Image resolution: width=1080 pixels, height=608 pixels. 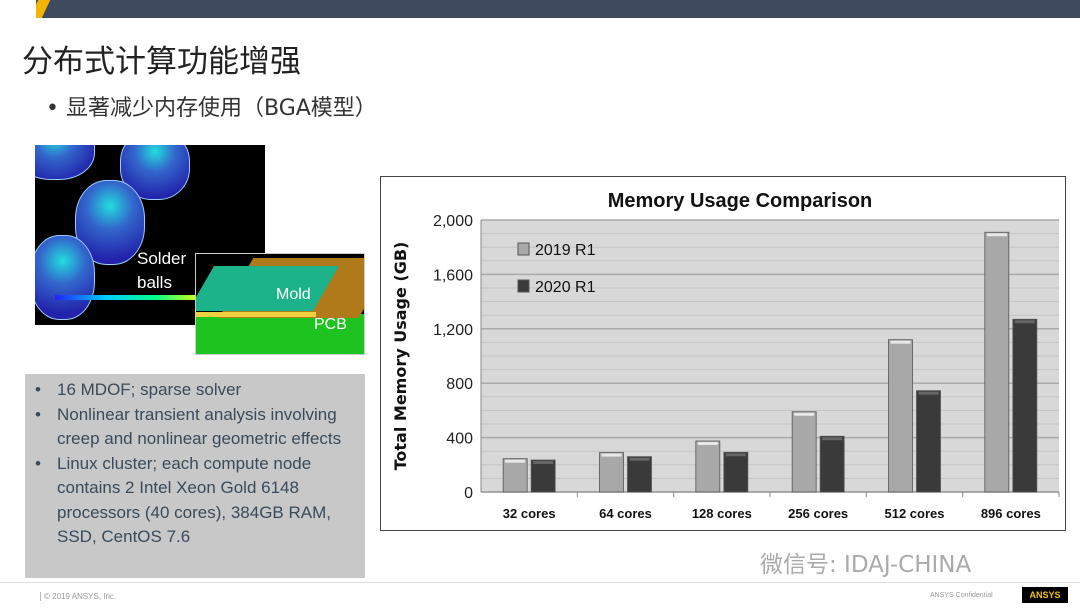 I want to click on y-tick-label: 400, so click(x=459, y=439).